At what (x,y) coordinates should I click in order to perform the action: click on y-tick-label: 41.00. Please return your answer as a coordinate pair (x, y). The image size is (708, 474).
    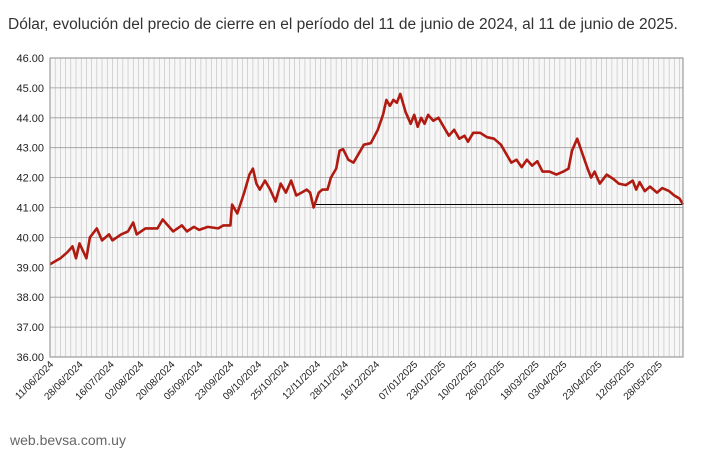
    Looking at the image, I should click on (30, 209).